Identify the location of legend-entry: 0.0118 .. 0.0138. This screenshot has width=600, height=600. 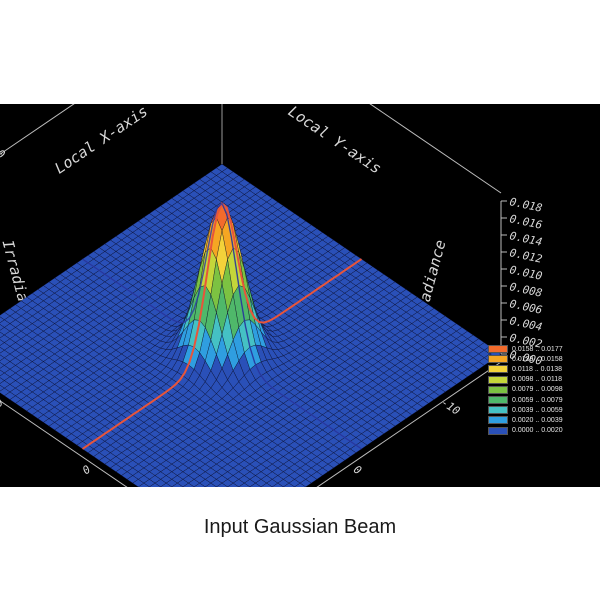
(540, 369).